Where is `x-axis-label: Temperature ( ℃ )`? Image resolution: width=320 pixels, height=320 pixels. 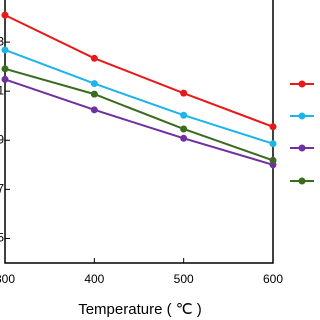
x-axis-label: Temperature ( ℃ ) is located at coordinates (140, 309).